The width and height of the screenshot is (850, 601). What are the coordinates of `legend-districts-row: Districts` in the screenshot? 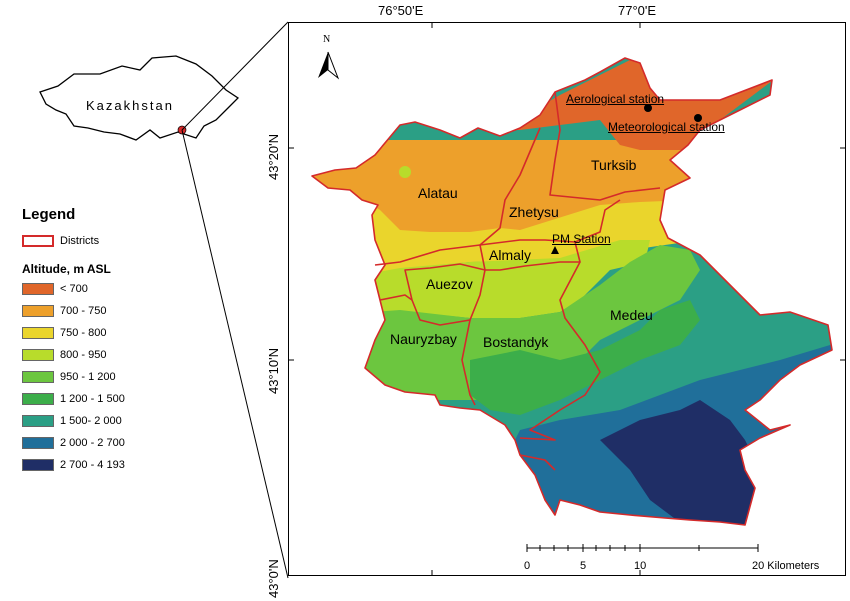 It's located at (60, 241).